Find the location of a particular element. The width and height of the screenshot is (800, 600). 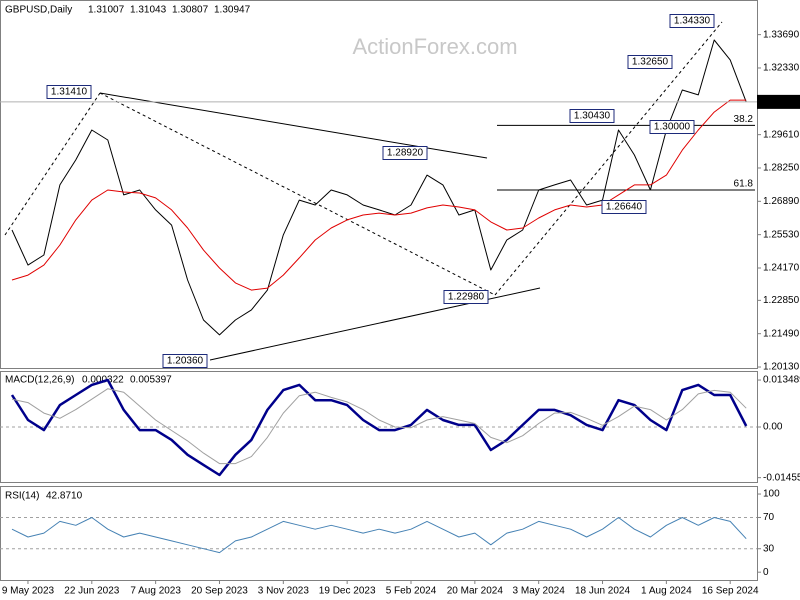

annotation: 1.34330 is located at coordinates (692, 21).